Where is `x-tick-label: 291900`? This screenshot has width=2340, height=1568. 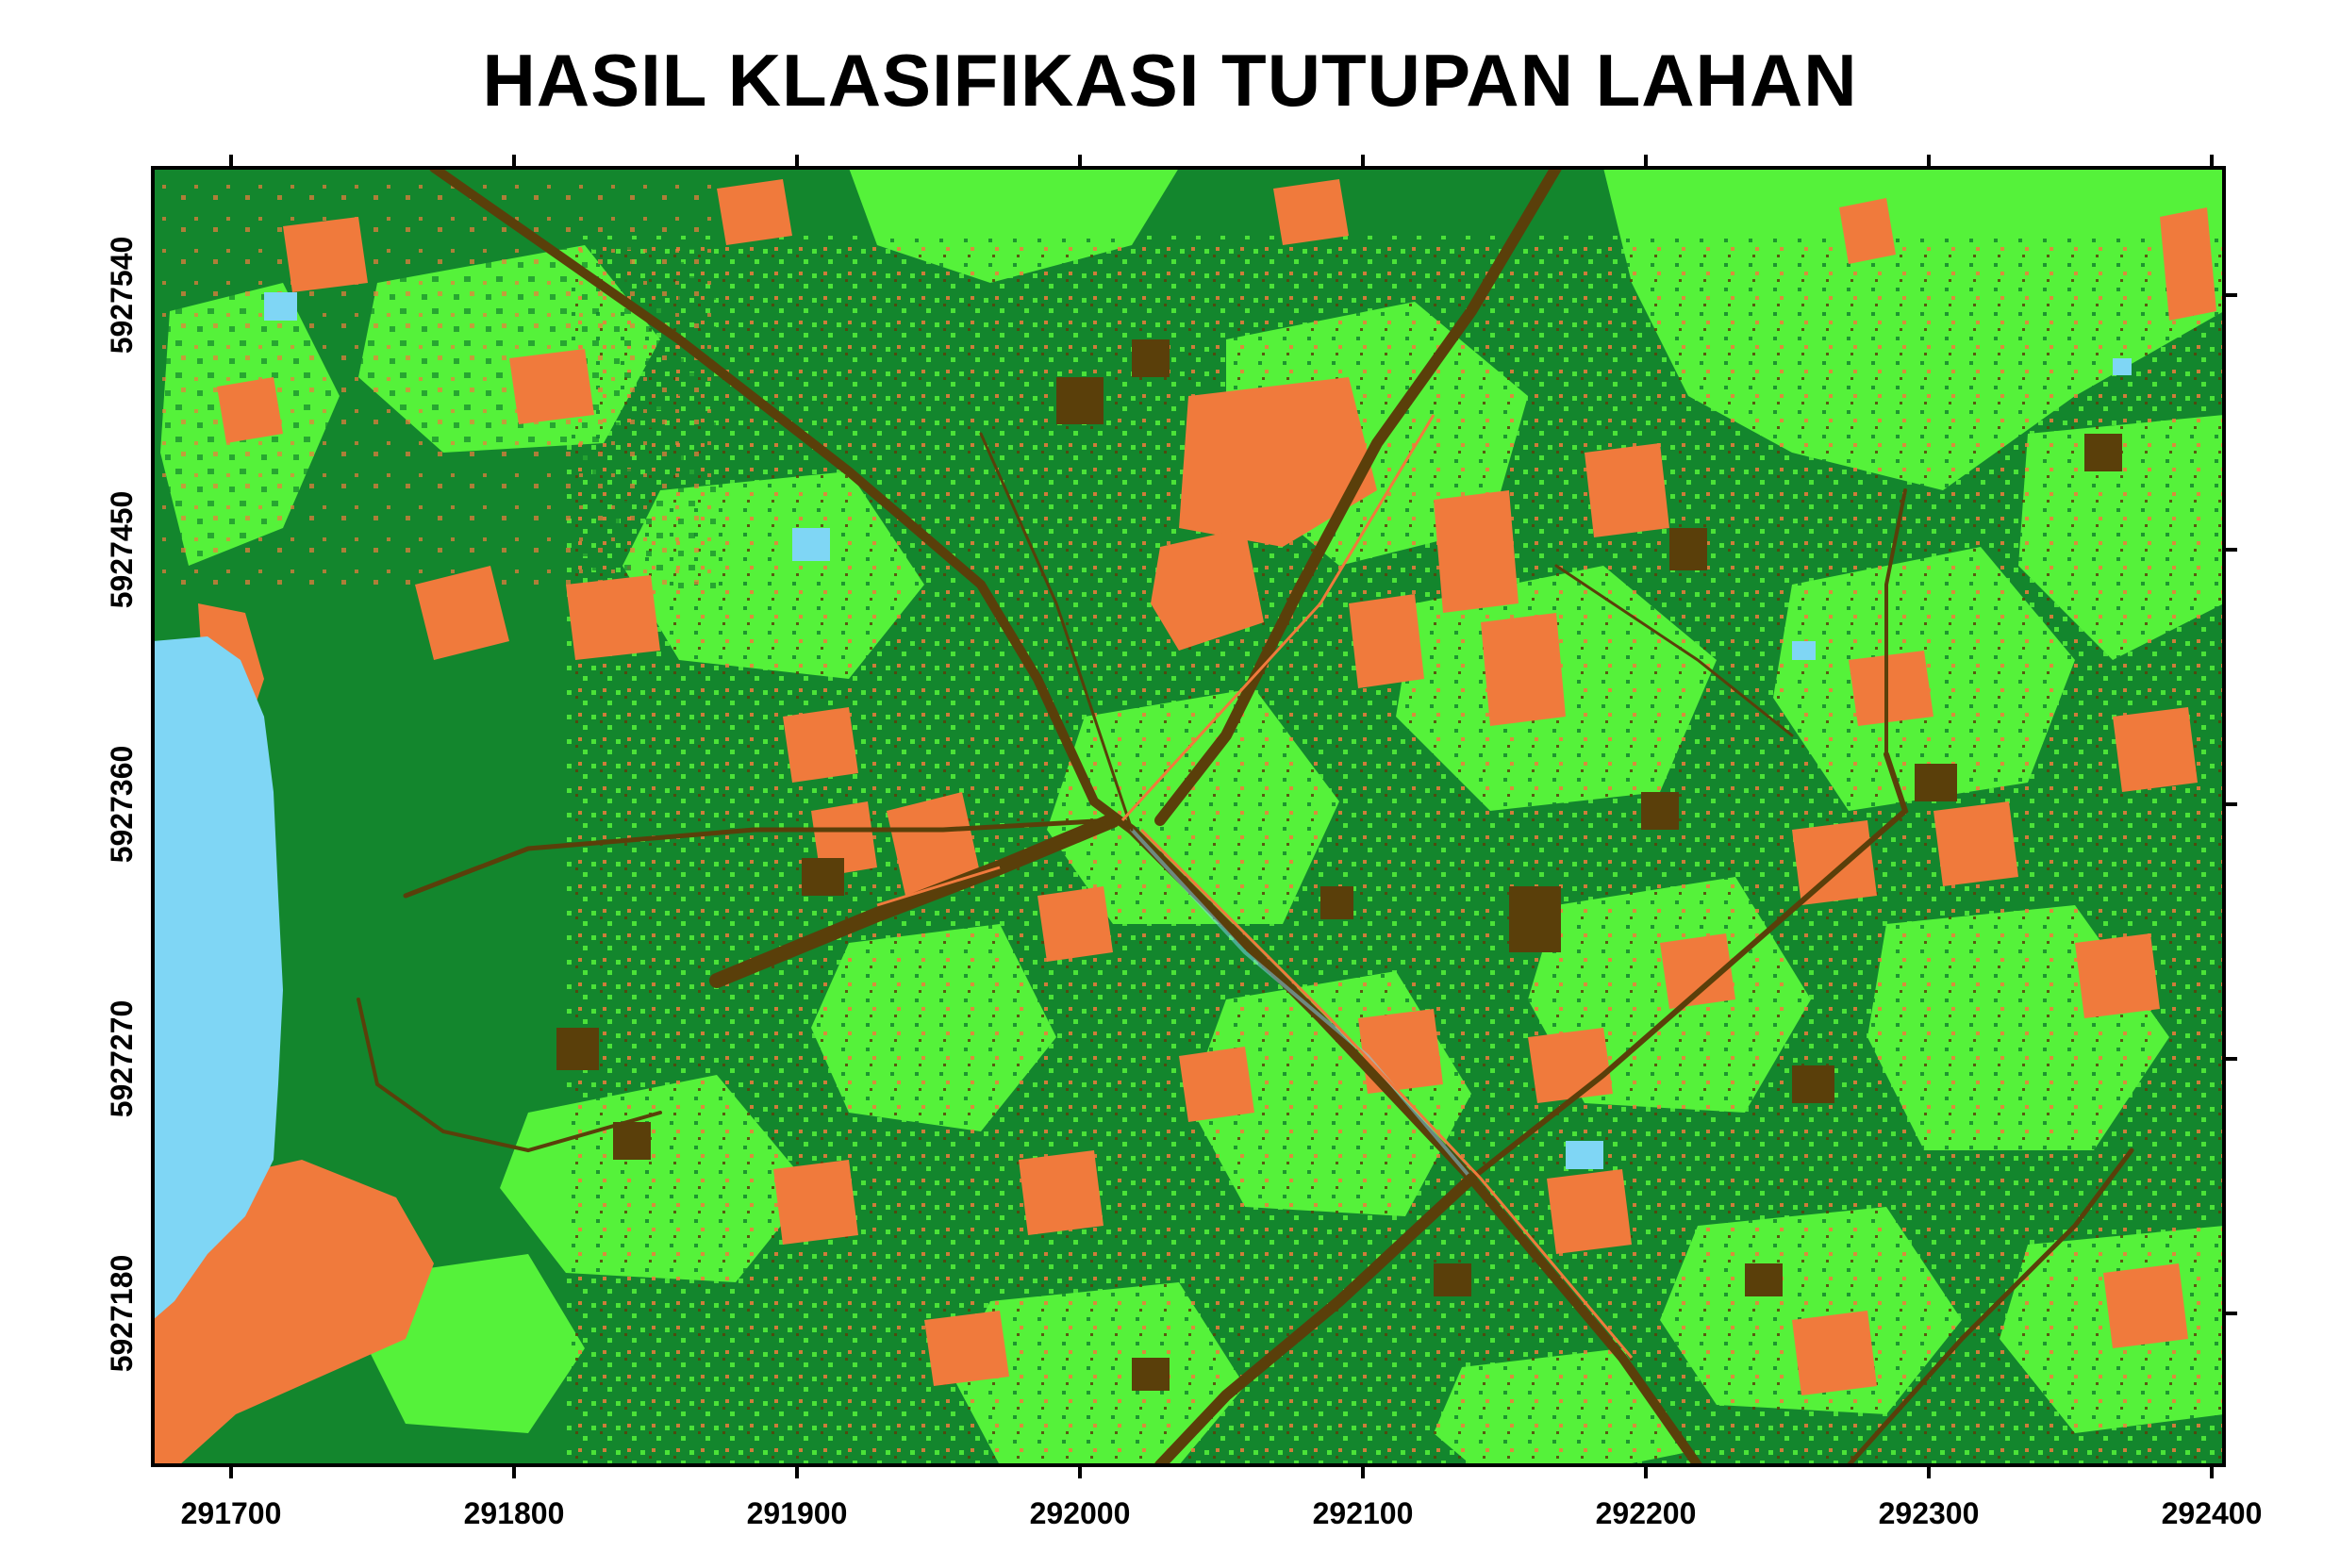
x-tick-label: 291900 is located at coordinates (797, 1513).